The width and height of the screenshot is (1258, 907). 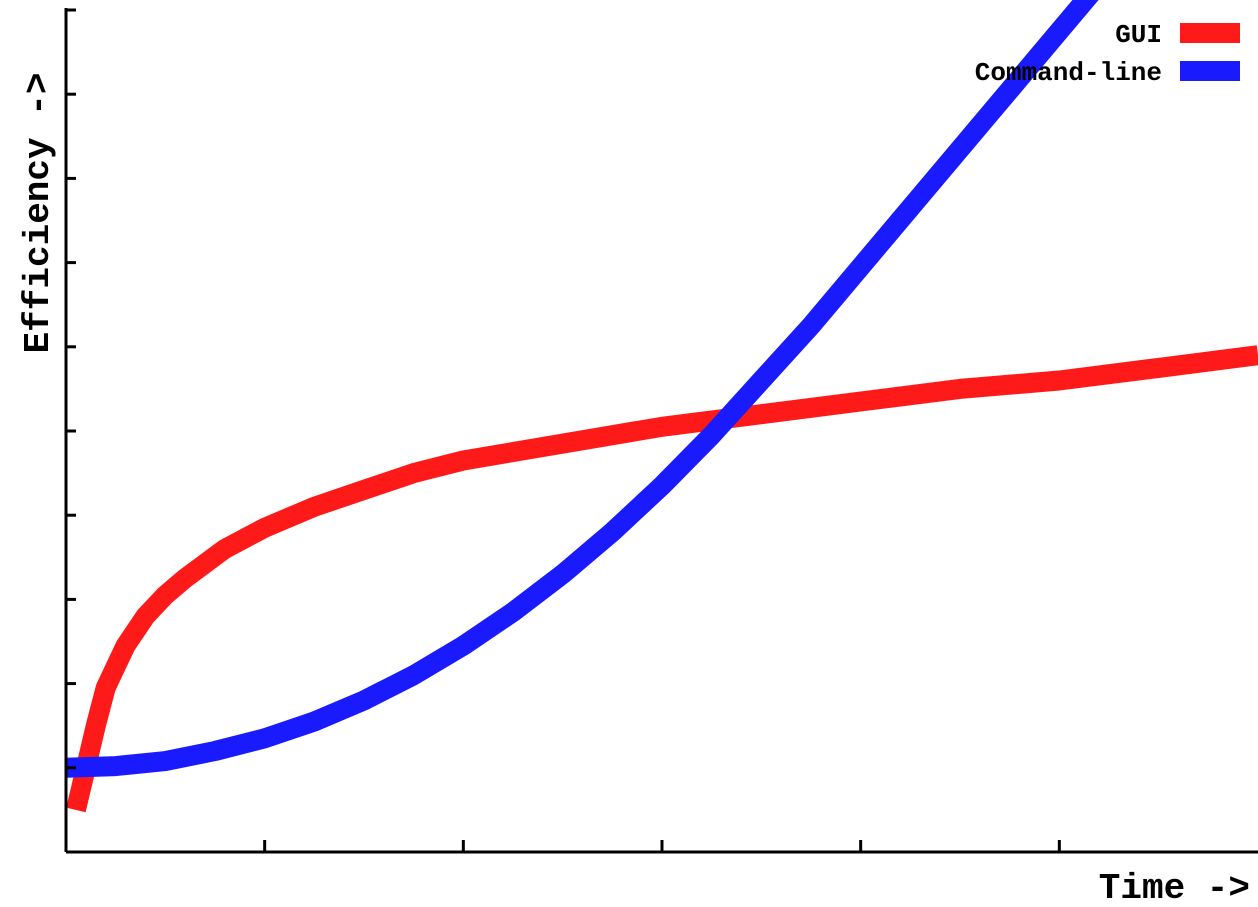 I want to click on y-axis-label: Efficiency ->, so click(x=38, y=213).